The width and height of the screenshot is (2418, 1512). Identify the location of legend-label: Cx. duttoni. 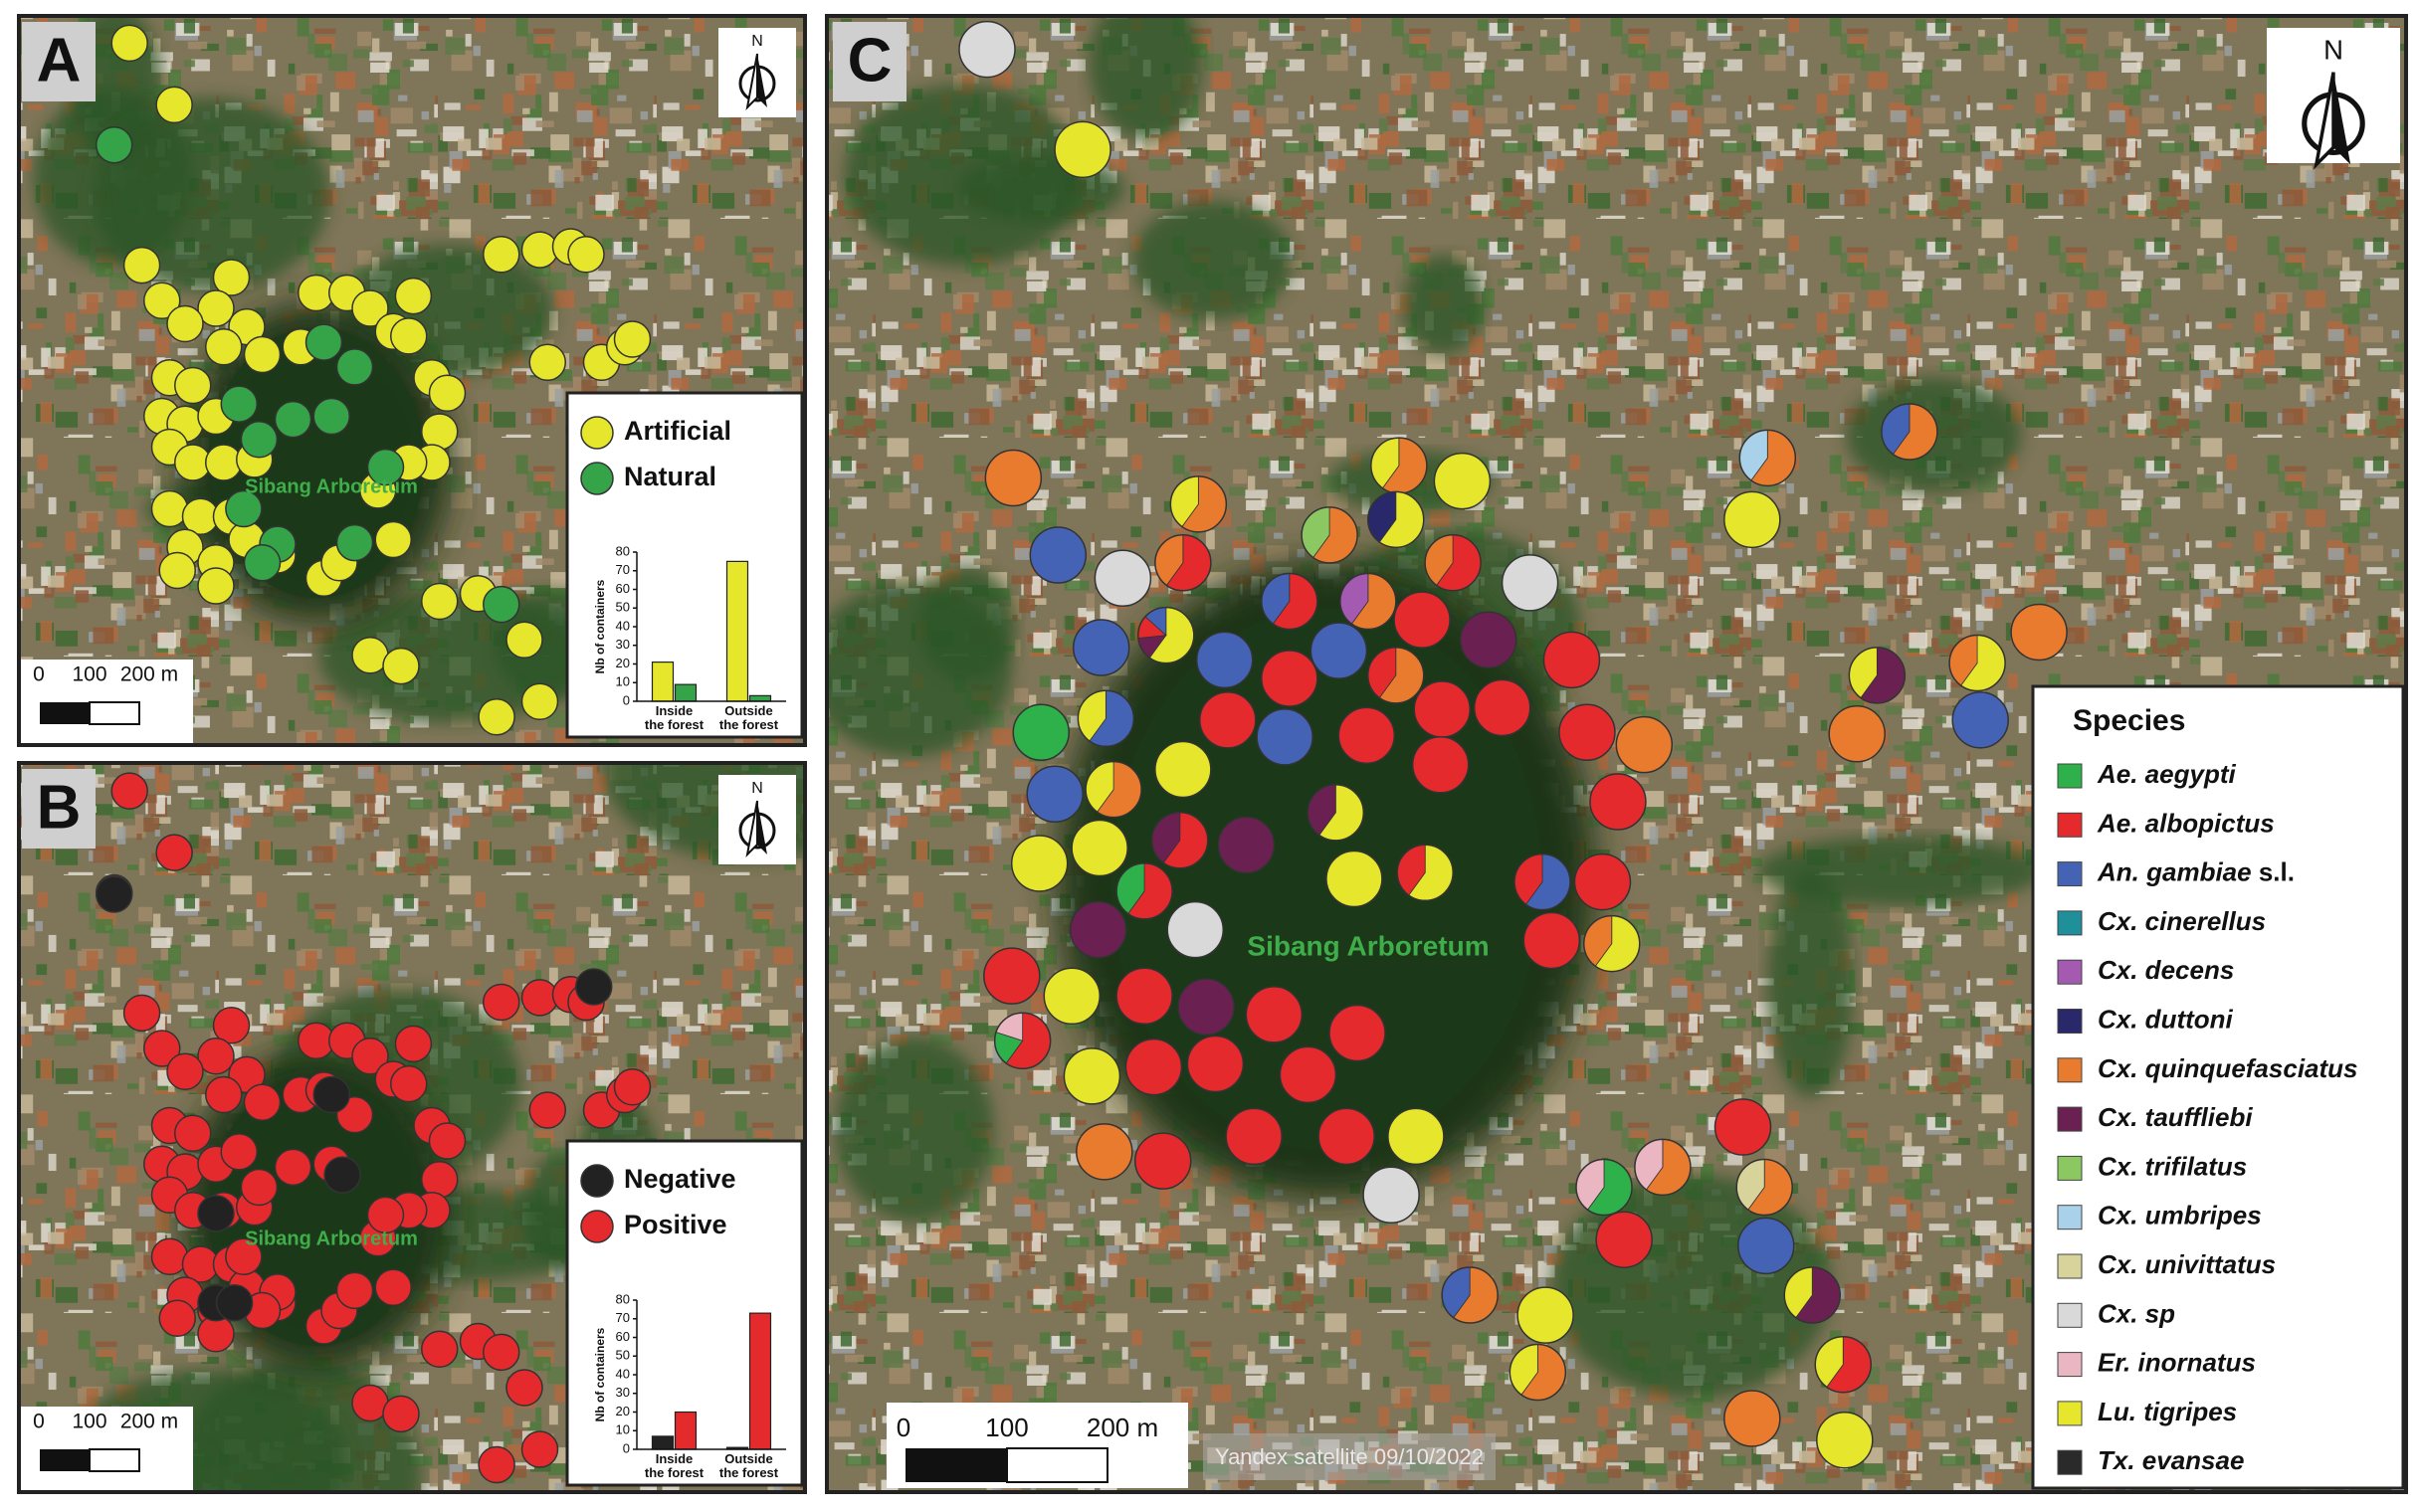
(2166, 1019).